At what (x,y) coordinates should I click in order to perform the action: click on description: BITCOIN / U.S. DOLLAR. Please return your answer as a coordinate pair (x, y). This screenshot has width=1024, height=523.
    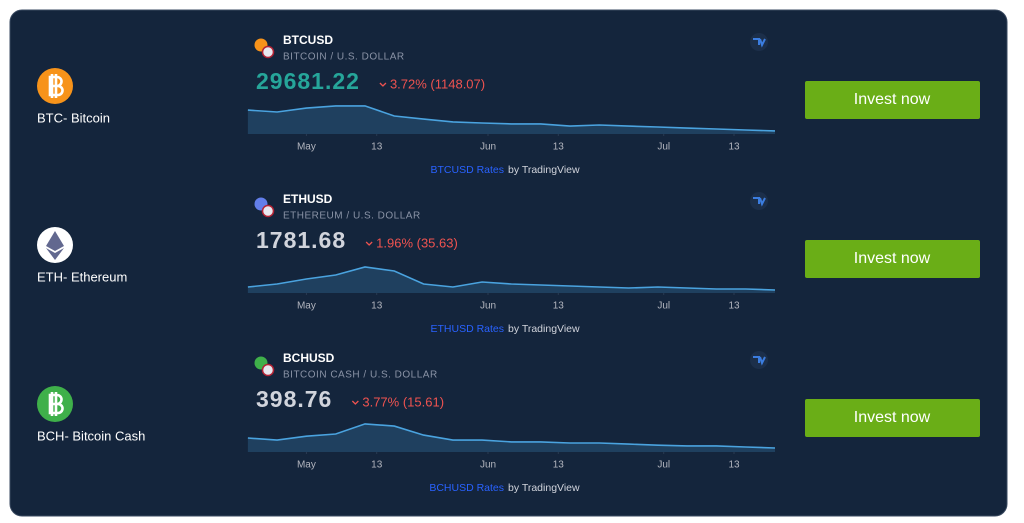
    Looking at the image, I should click on (344, 57).